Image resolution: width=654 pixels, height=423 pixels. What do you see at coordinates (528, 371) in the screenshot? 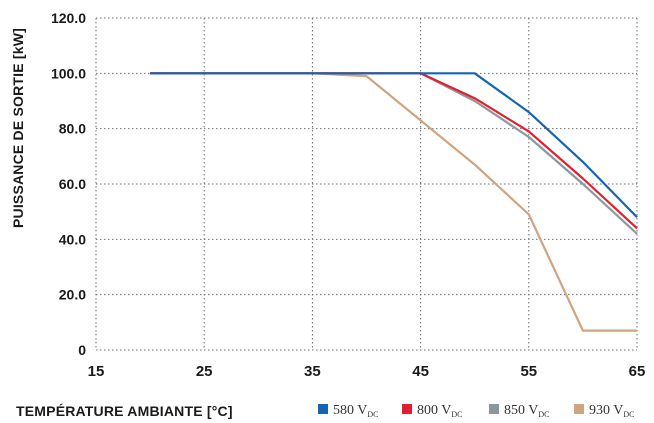
I see `x-tick-label: 55` at bounding box center [528, 371].